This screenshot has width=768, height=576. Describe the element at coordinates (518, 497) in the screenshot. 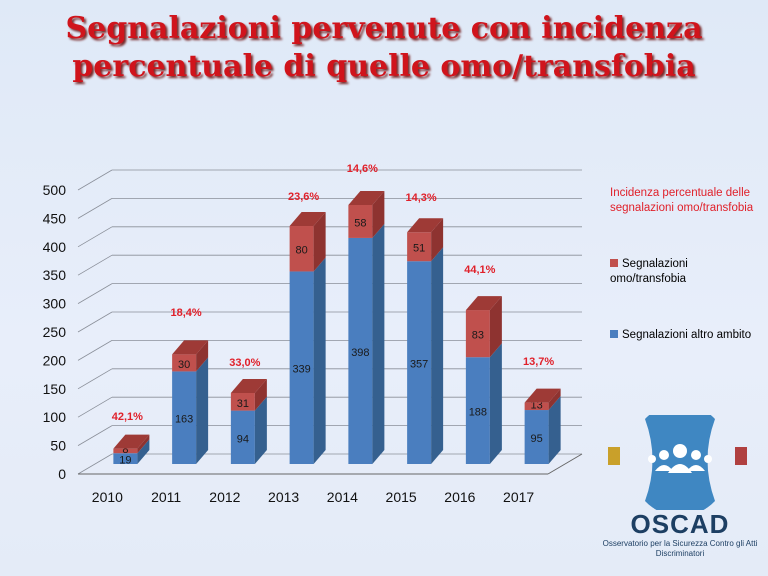

I see `x-tick-label: 2017` at that location.